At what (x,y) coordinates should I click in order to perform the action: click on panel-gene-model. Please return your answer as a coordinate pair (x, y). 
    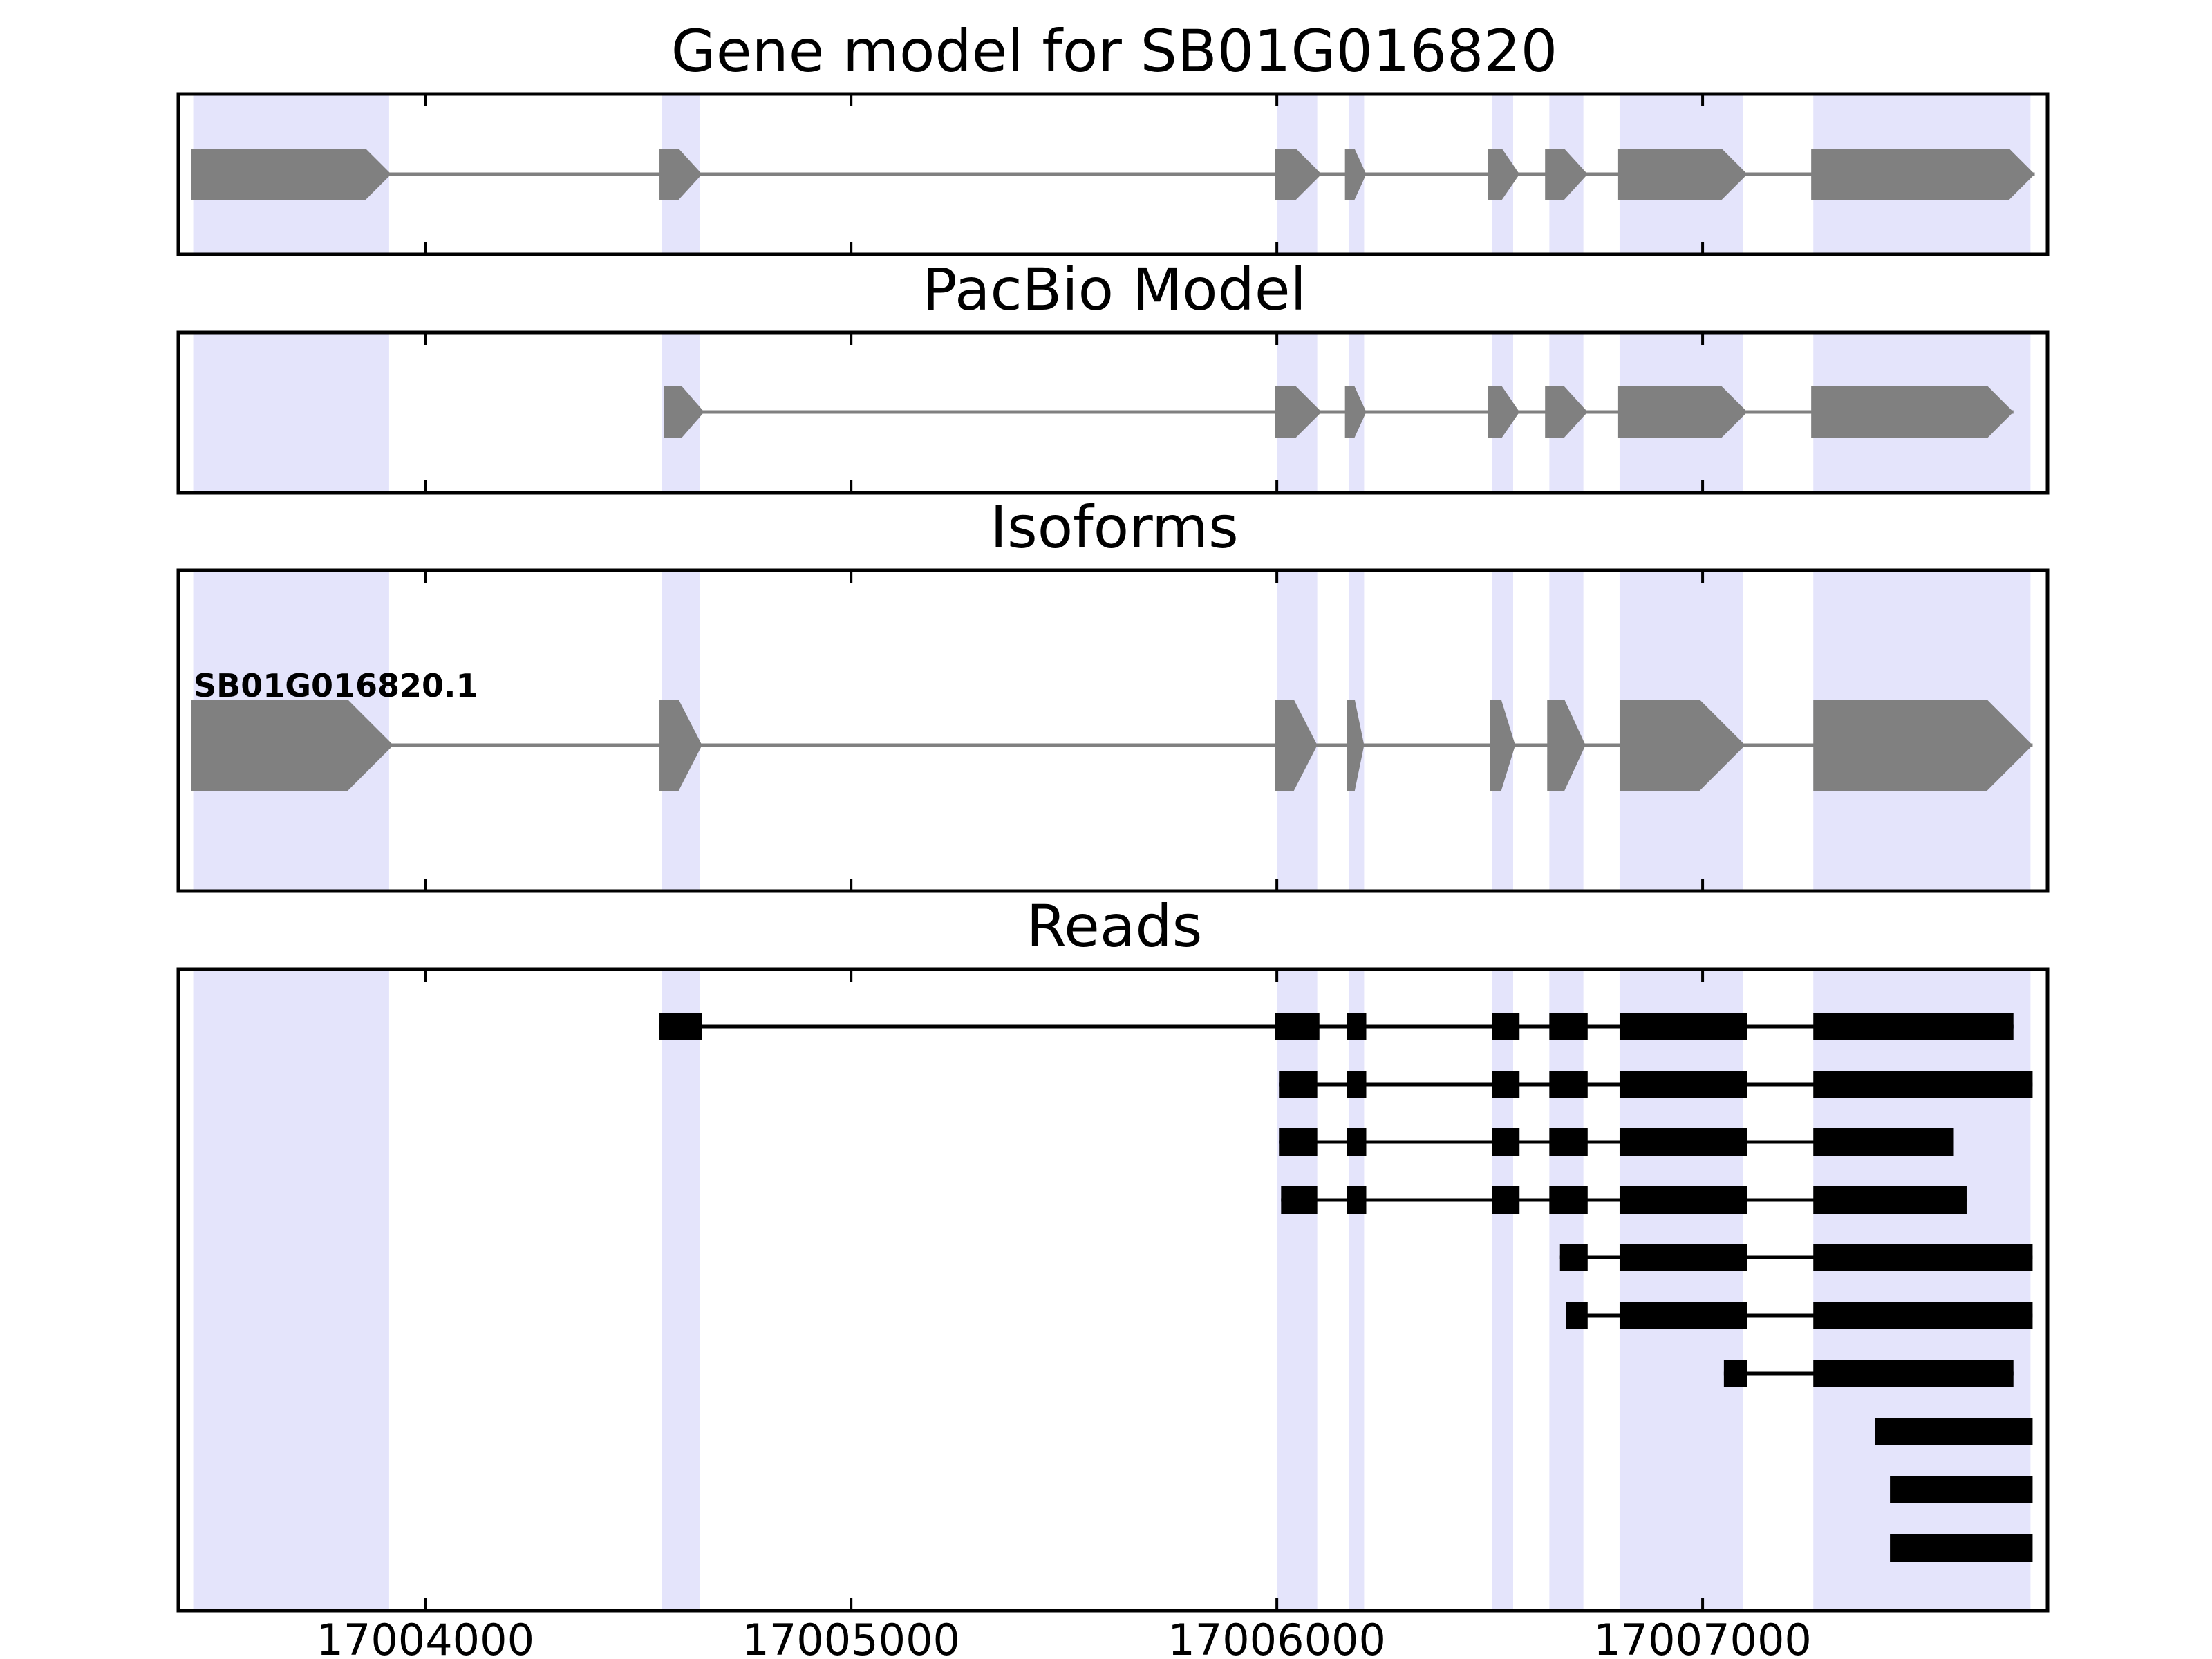
    Looking at the image, I should click on (1113, 174).